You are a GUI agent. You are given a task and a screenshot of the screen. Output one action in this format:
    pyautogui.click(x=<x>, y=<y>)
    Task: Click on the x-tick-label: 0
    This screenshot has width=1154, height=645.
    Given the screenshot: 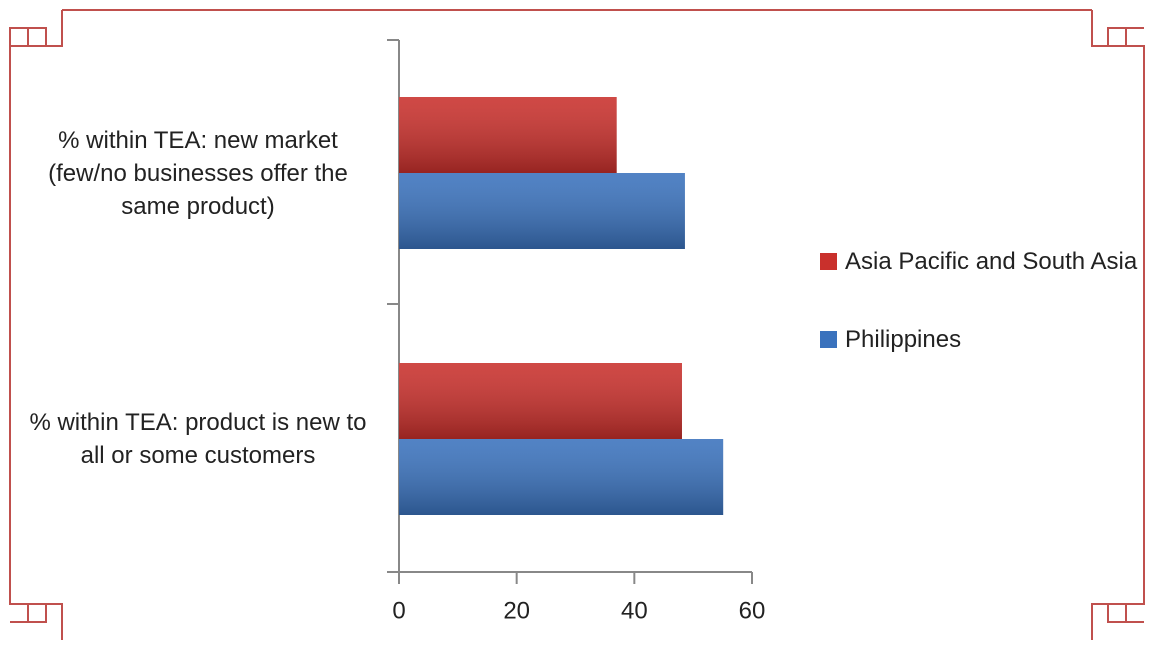 What is the action you would take?
    pyautogui.click(x=398, y=610)
    